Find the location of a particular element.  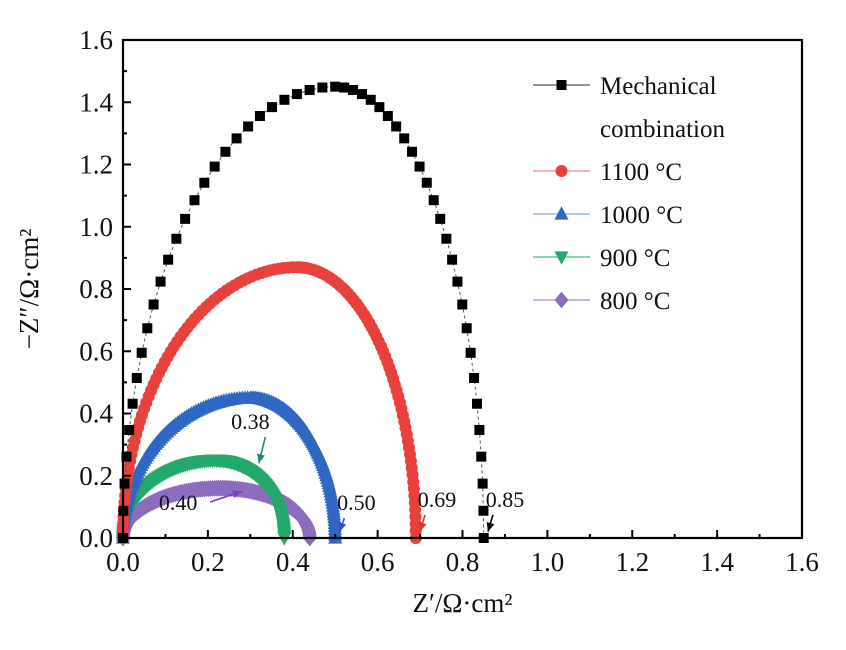

legend-item: 1100 °C is located at coordinates (607, 172).